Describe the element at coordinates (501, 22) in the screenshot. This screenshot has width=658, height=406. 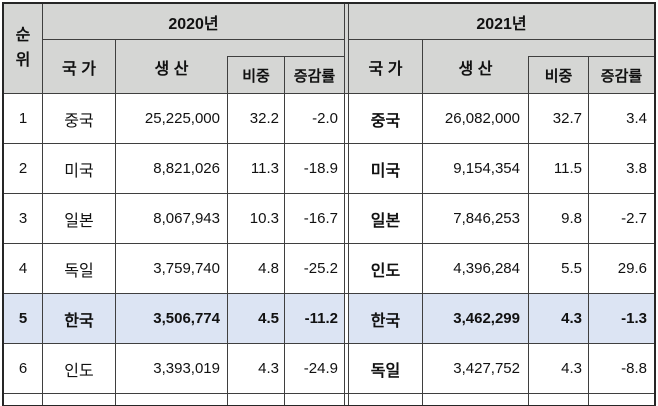
I see `year-header-2021: 2021년` at that location.